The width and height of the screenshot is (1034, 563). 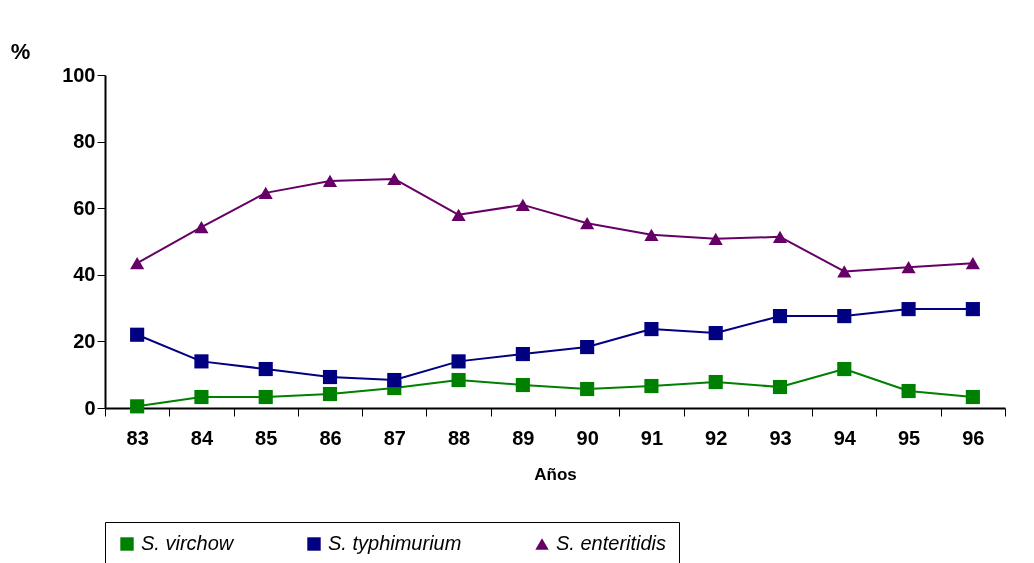 I want to click on y-tick-label: 40, so click(x=84, y=274).